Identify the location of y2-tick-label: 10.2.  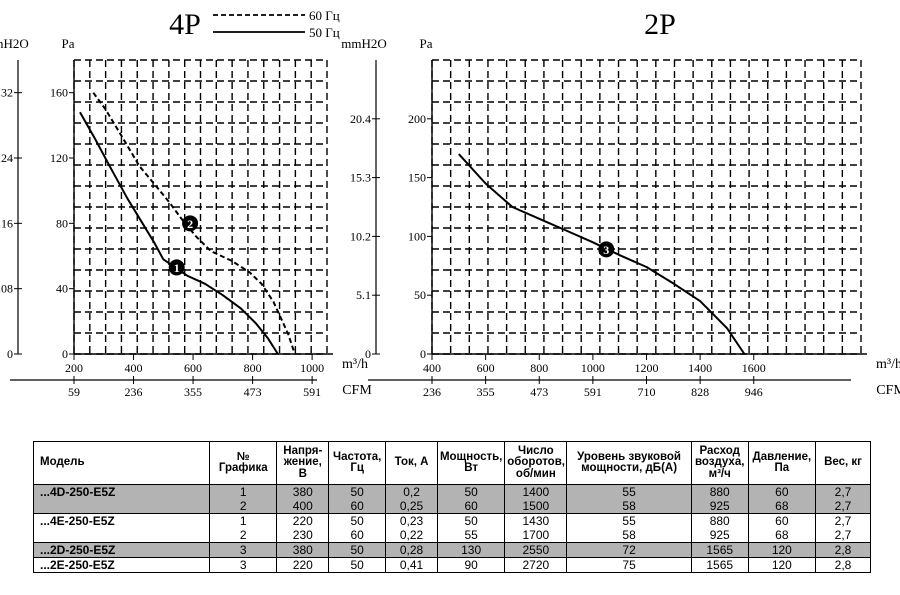
(360, 236).